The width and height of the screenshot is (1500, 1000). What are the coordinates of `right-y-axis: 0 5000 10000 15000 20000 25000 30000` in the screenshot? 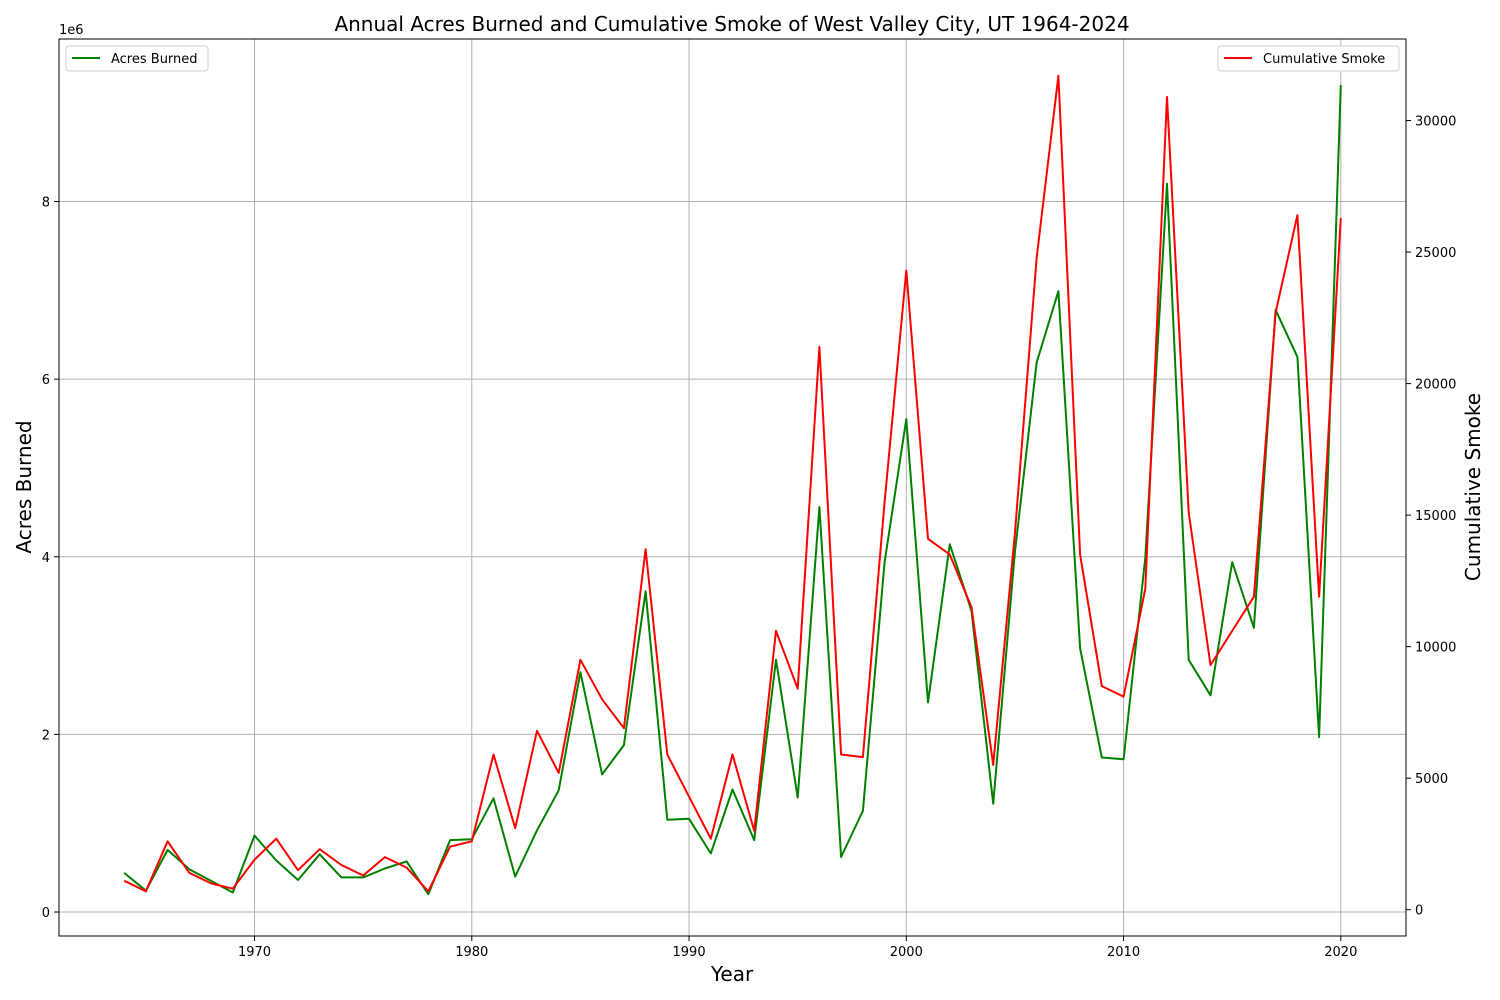 It's located at (1431, 517).